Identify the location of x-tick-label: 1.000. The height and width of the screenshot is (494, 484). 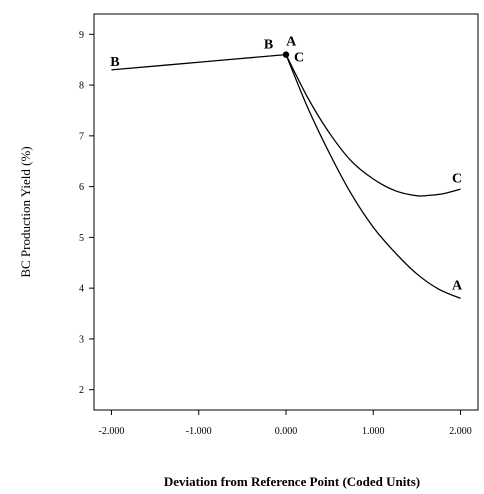
(373, 431).